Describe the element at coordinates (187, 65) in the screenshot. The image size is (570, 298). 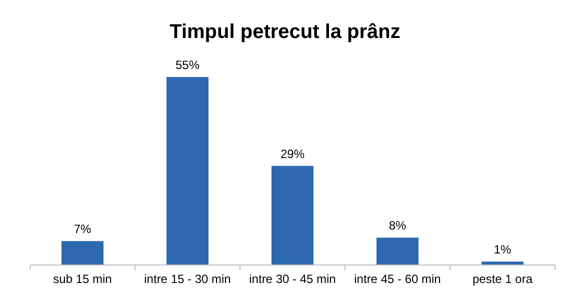
I see `data-label: 55%` at that location.